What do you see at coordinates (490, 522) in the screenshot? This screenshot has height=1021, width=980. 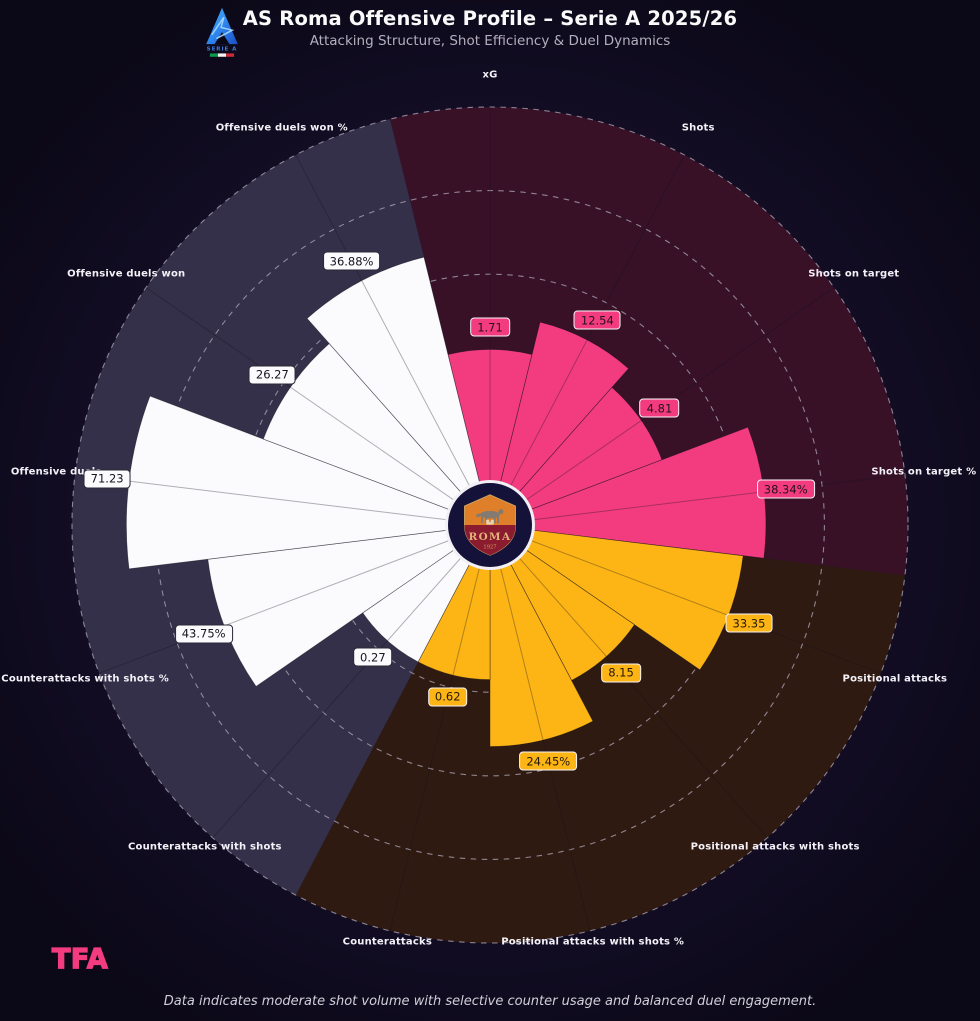 I see `twins-icon` at bounding box center [490, 522].